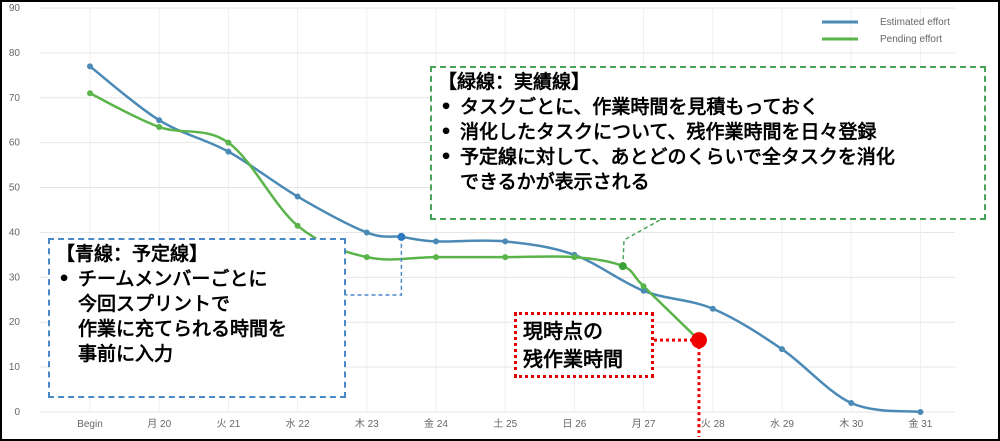 The height and width of the screenshot is (441, 1000). What do you see at coordinates (15, 322) in the screenshot?
I see `y-tick-label: 20` at bounding box center [15, 322].